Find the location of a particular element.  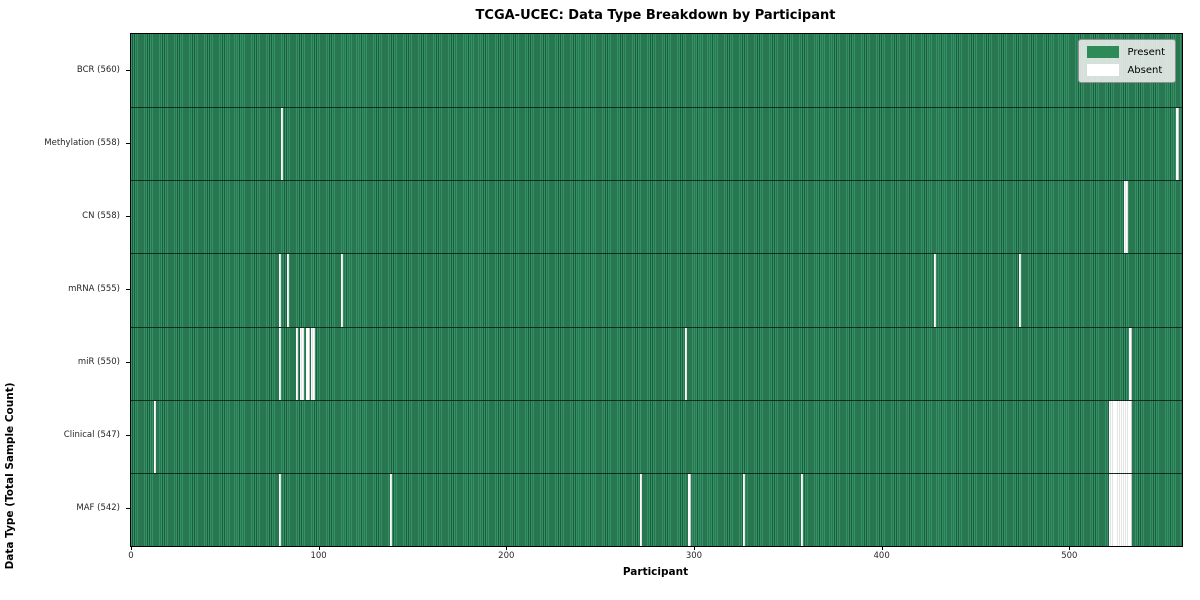

legend: Present Absent is located at coordinates (1127, 61).